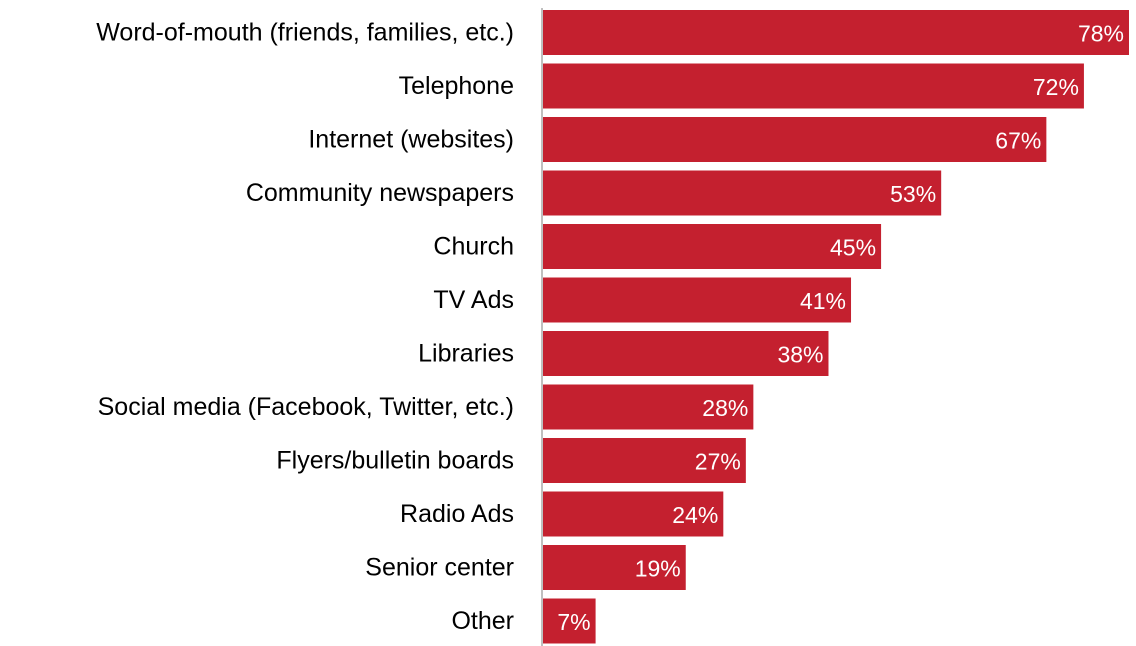 The image size is (1136, 646). I want to click on value-label: 67%, so click(1018, 141).